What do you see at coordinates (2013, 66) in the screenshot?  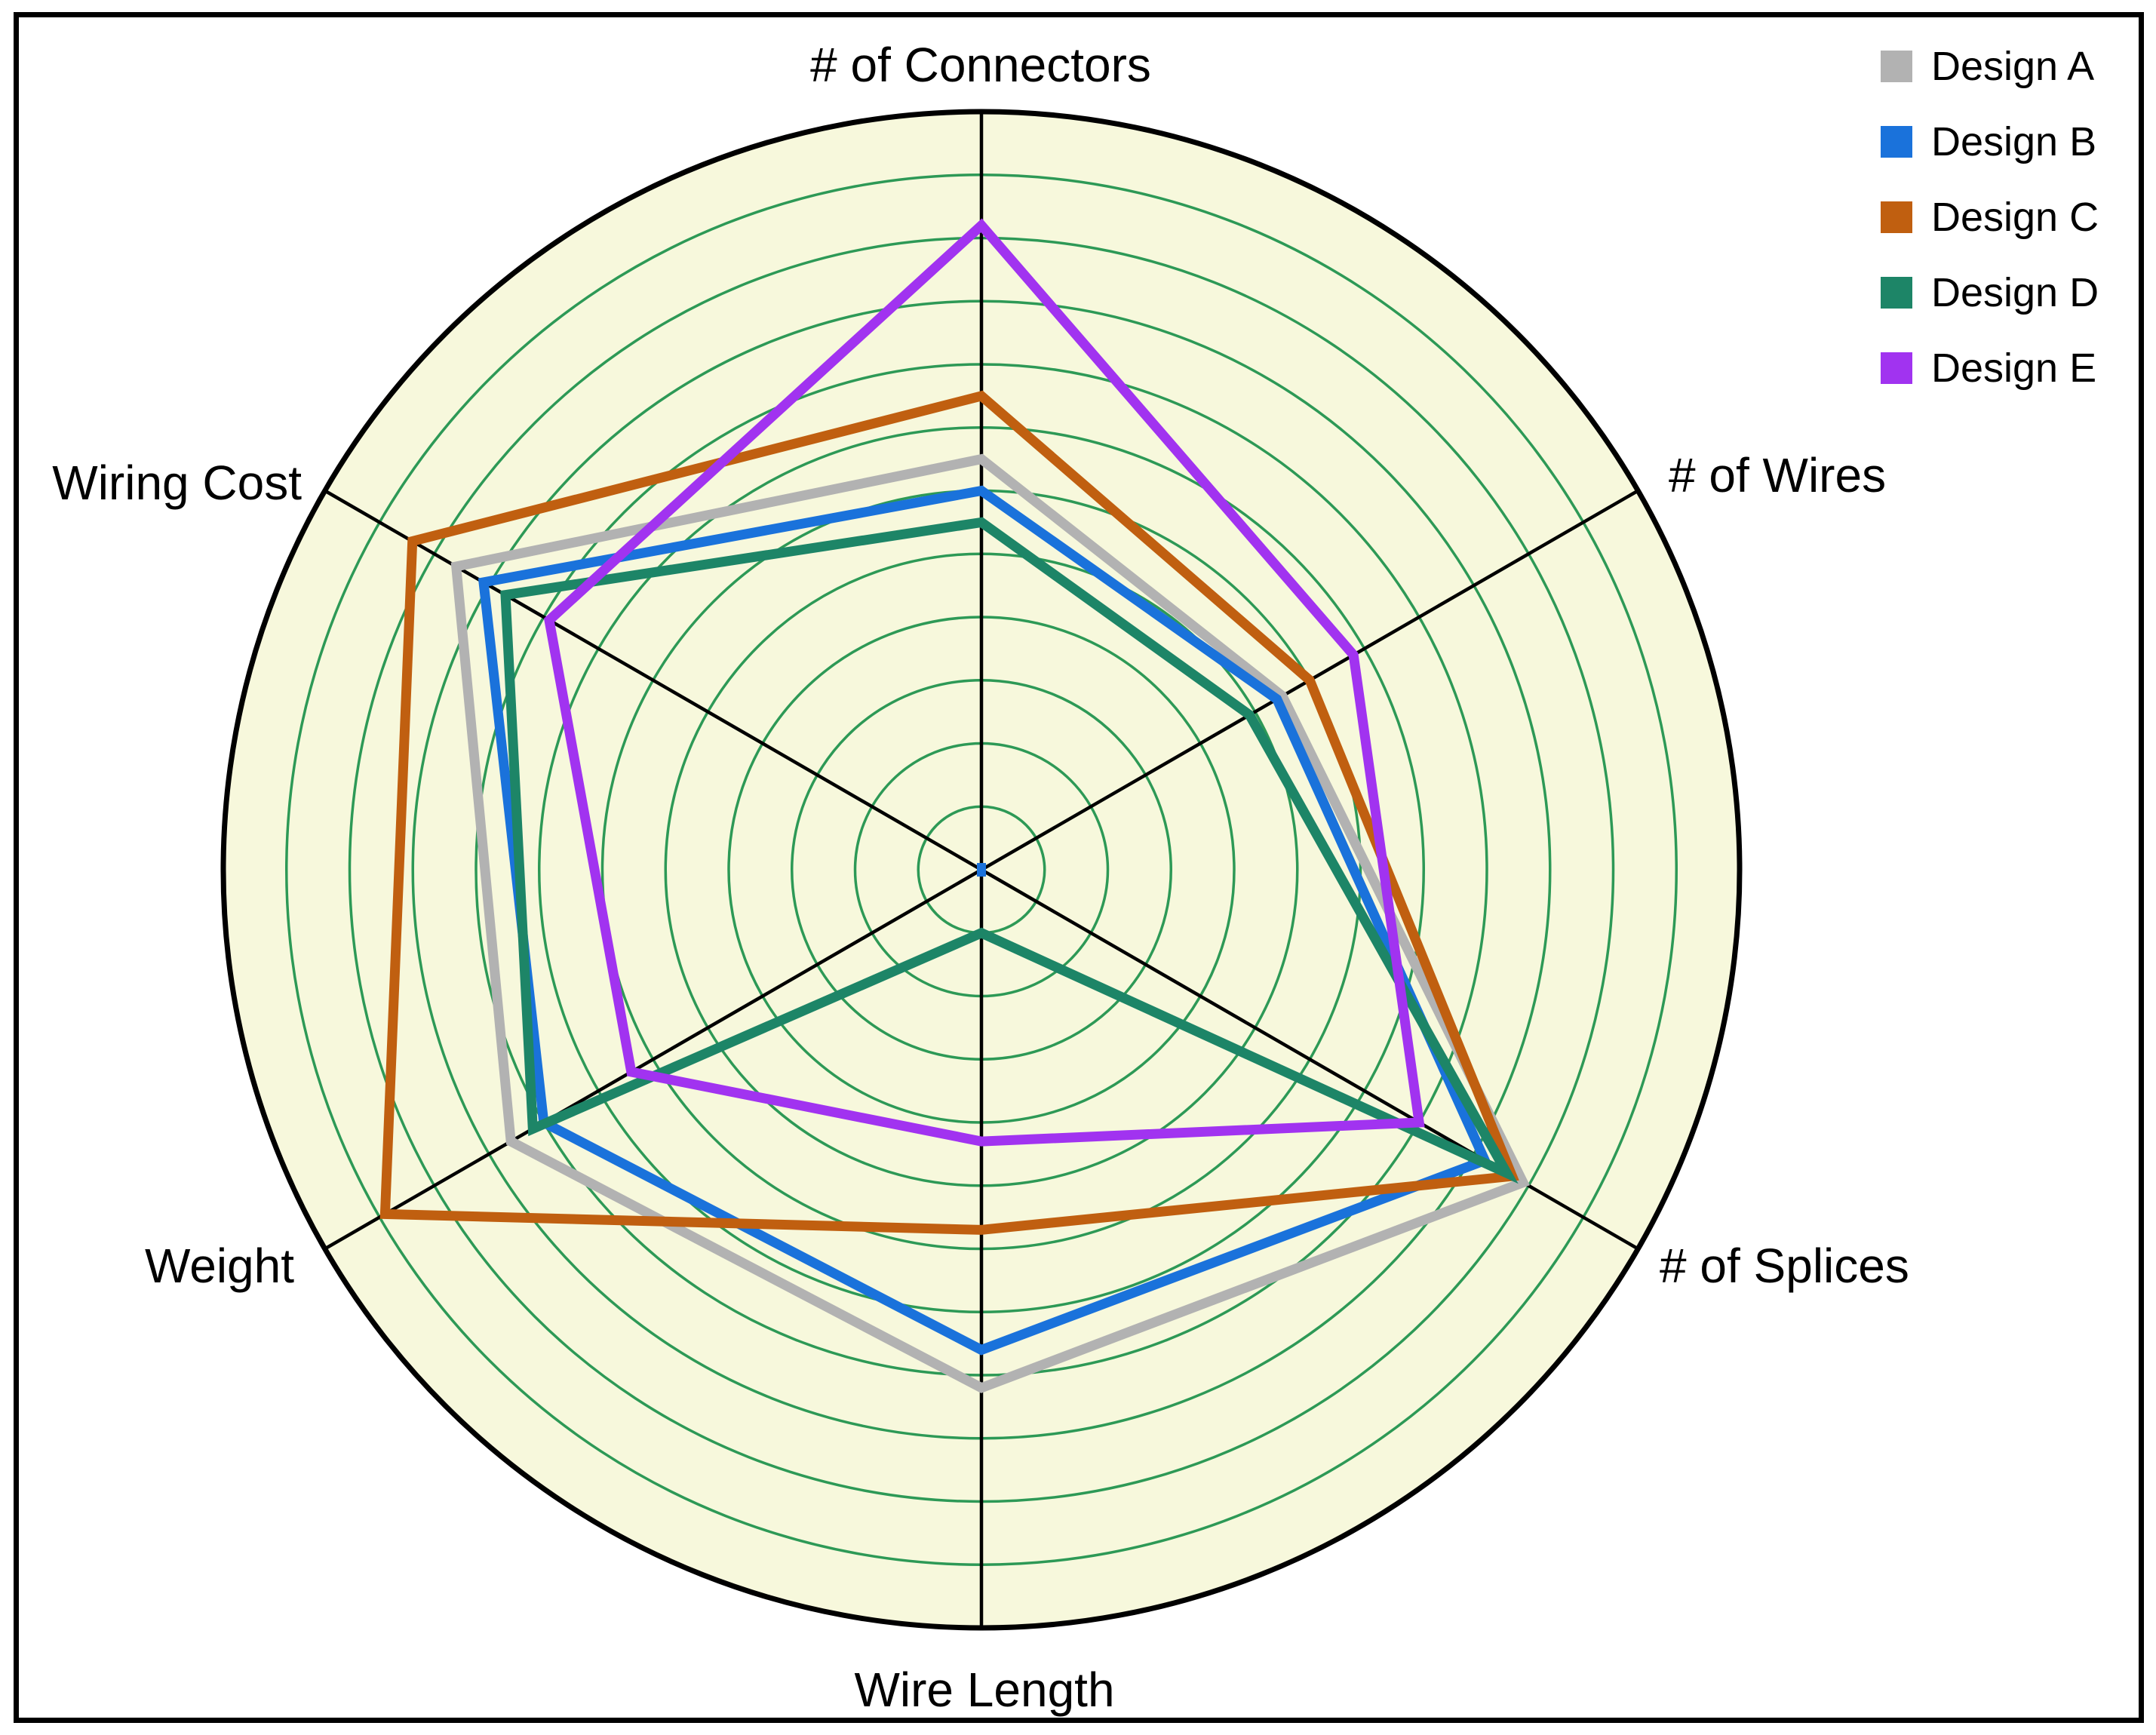 I see `legend-label-design-a: Design A` at bounding box center [2013, 66].